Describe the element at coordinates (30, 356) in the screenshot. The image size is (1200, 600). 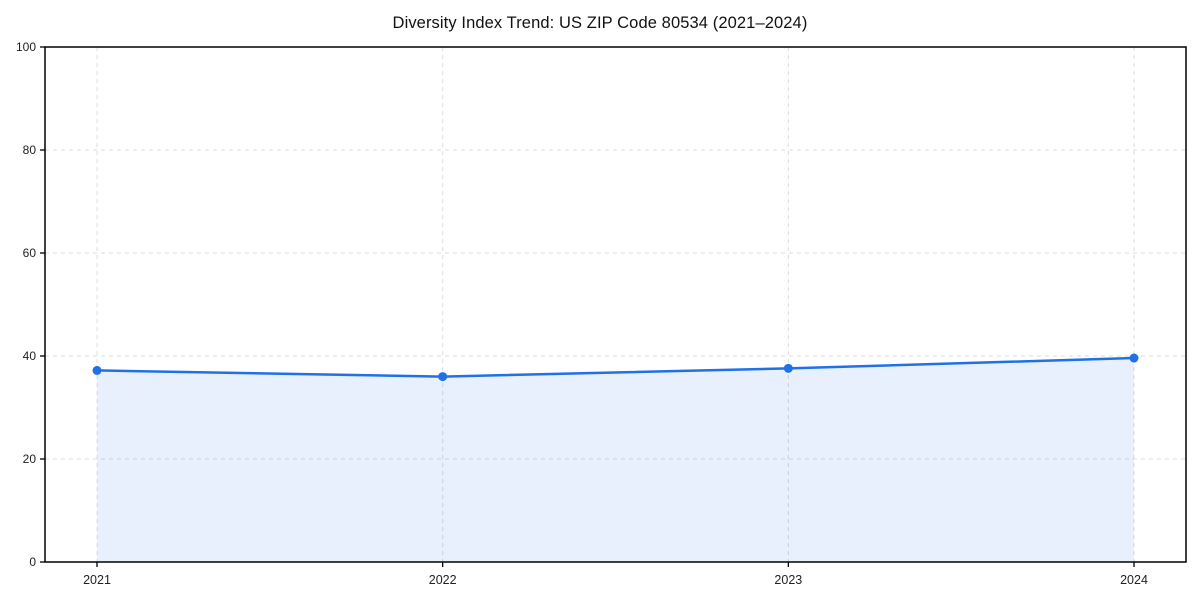
I see `y-tick-label: 40` at that location.